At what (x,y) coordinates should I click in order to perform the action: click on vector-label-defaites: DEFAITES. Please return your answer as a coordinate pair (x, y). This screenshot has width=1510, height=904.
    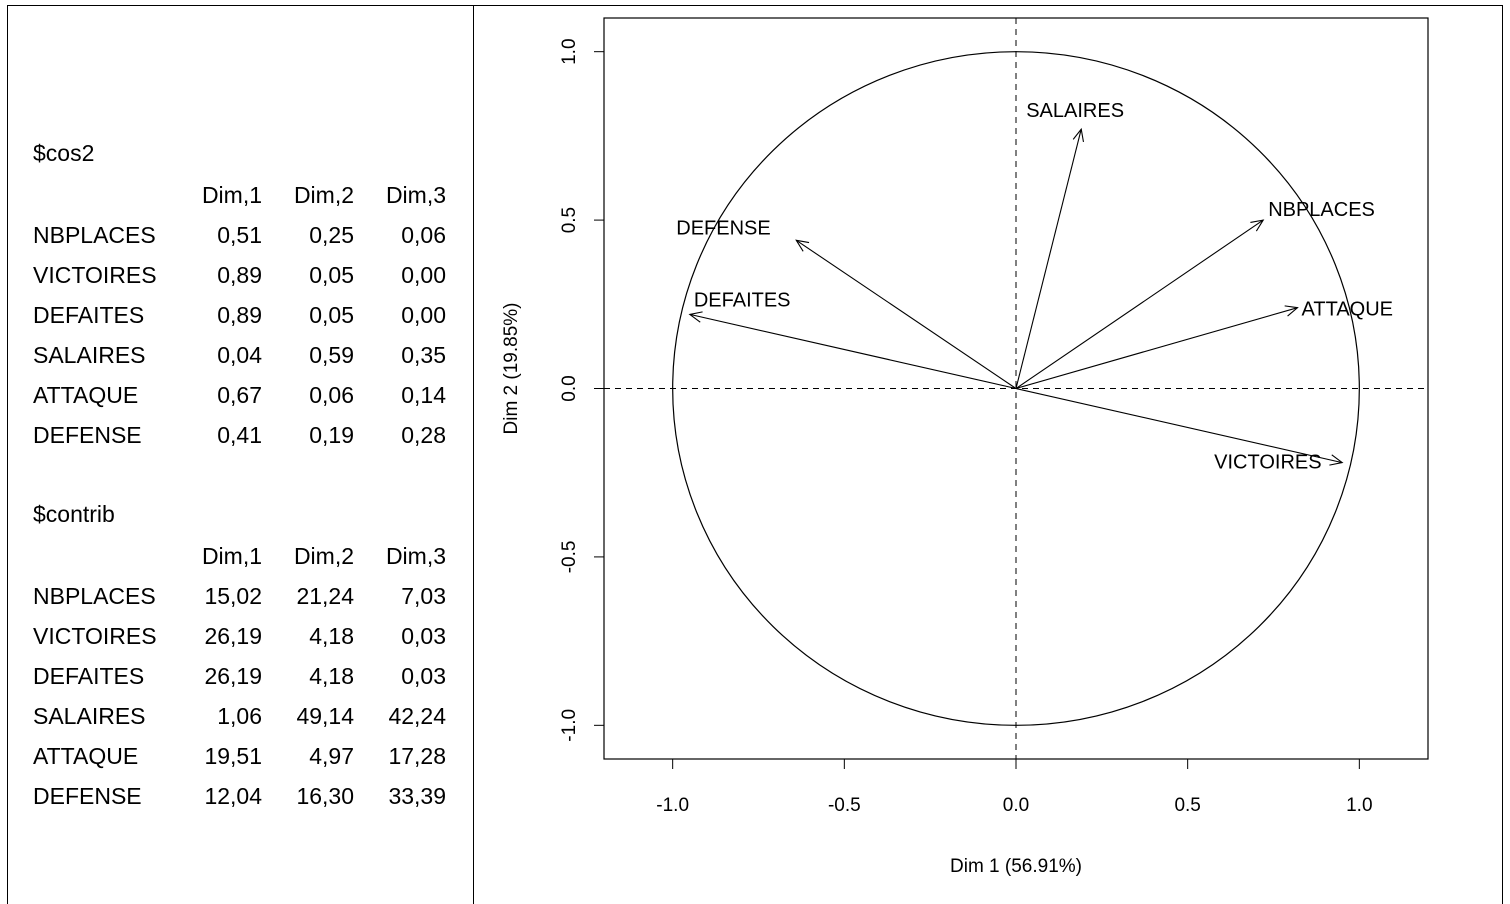
    Looking at the image, I should click on (742, 300).